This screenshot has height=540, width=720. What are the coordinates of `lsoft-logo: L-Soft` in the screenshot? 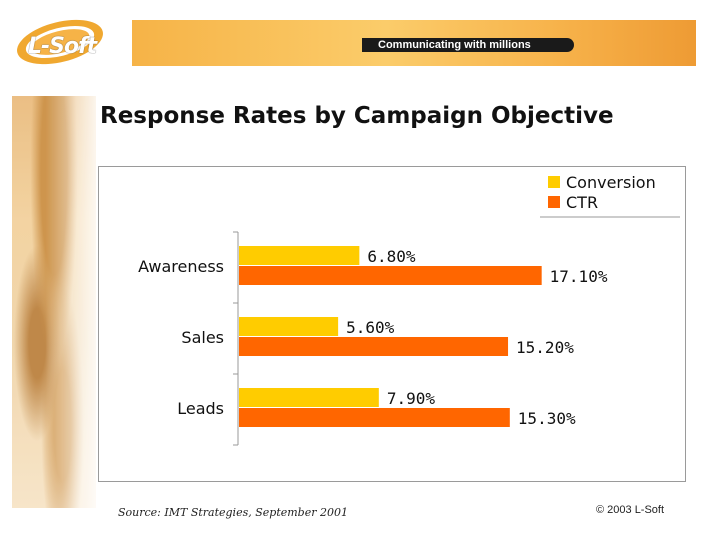 It's located at (61, 40).